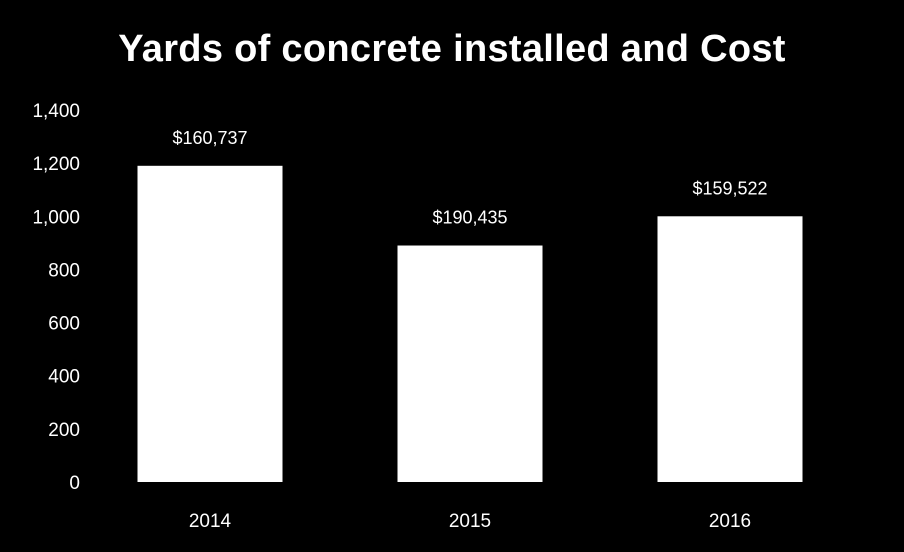 The height and width of the screenshot is (552, 904). I want to click on data-label: $159,522, so click(729, 188).